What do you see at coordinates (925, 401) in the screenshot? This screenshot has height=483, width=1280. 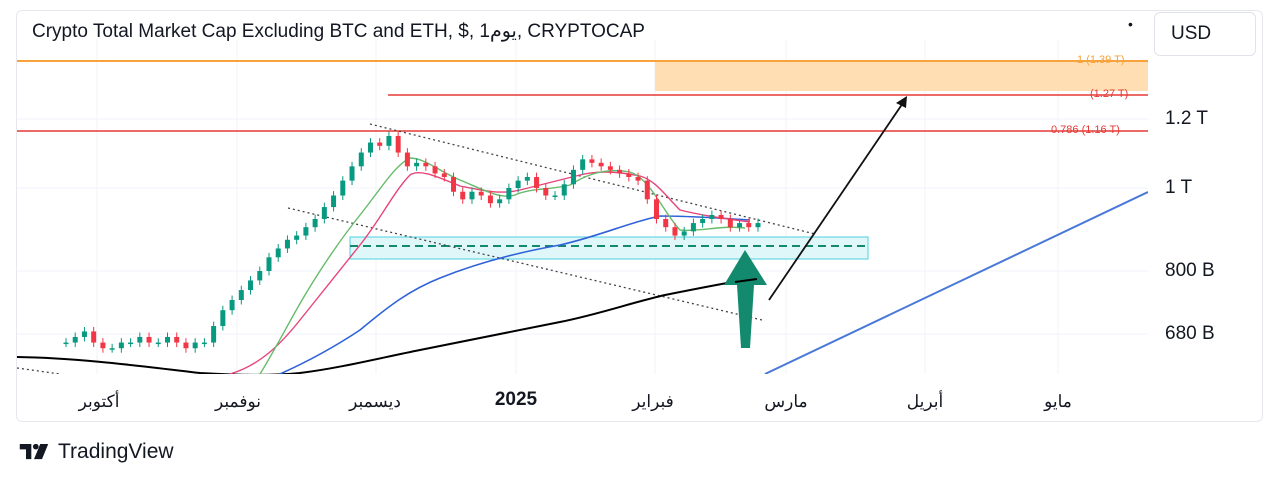 I see `time-label-april: أبريل` at bounding box center [925, 401].